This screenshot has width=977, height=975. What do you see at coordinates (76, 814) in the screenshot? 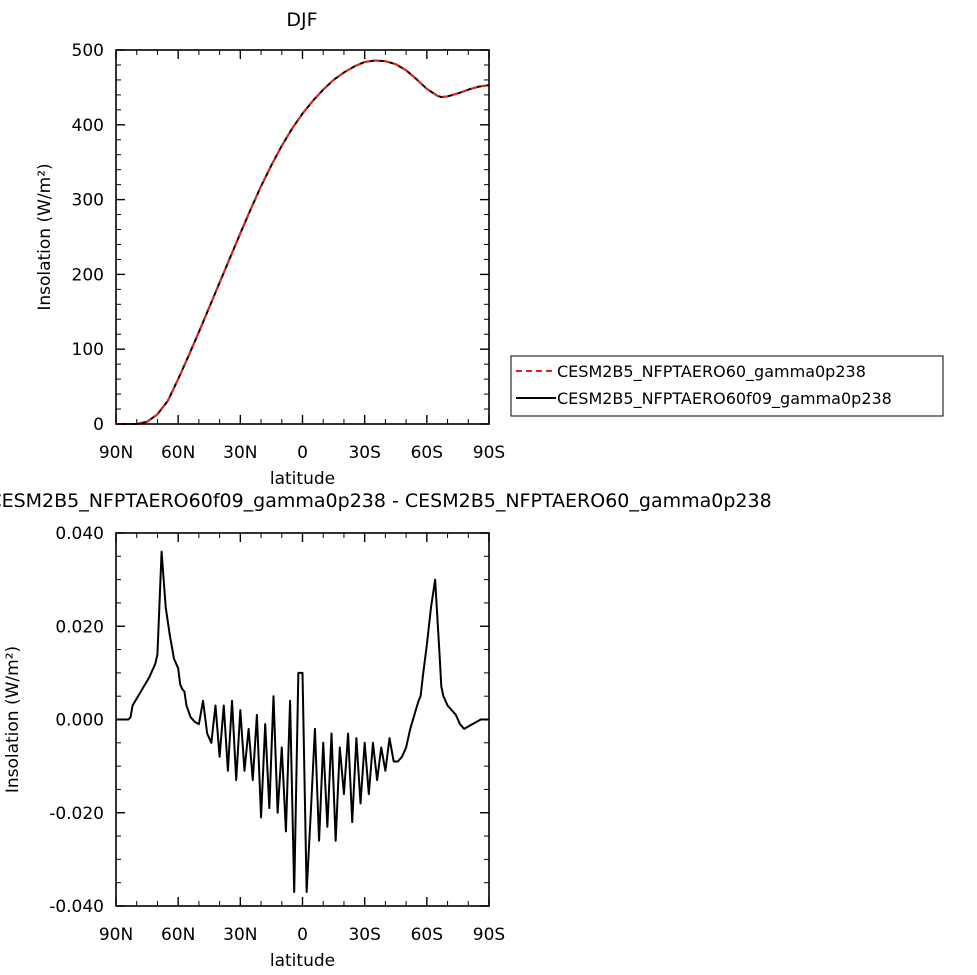
I see `y-tick-label: -0.020` at bounding box center [76, 814].